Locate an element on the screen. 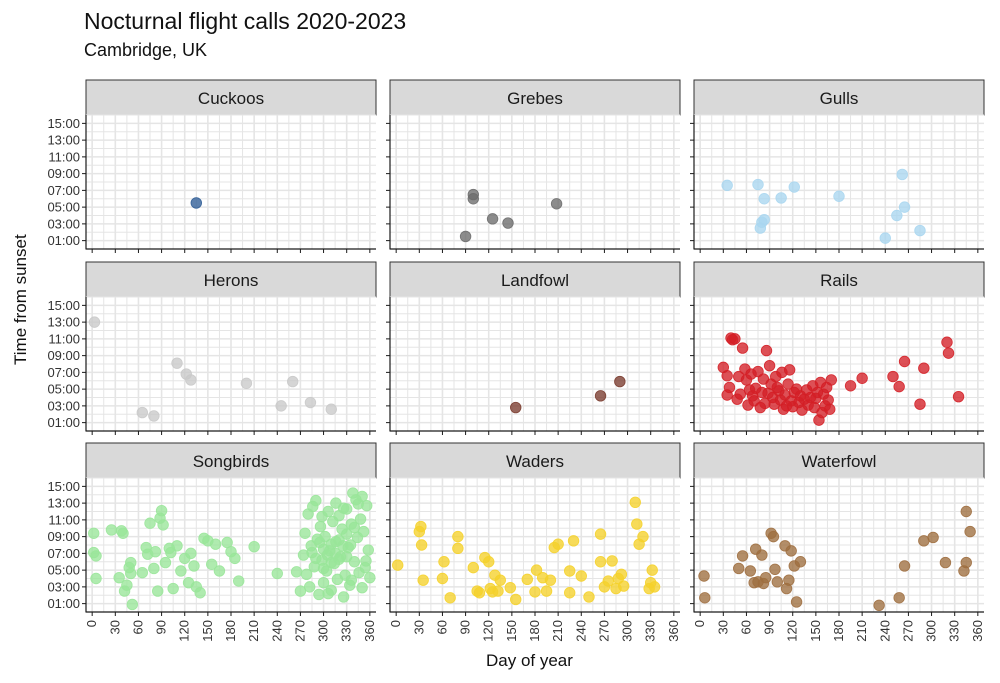 The height and width of the screenshot is (683, 1000). strip-waders is located at coordinates (535, 460).